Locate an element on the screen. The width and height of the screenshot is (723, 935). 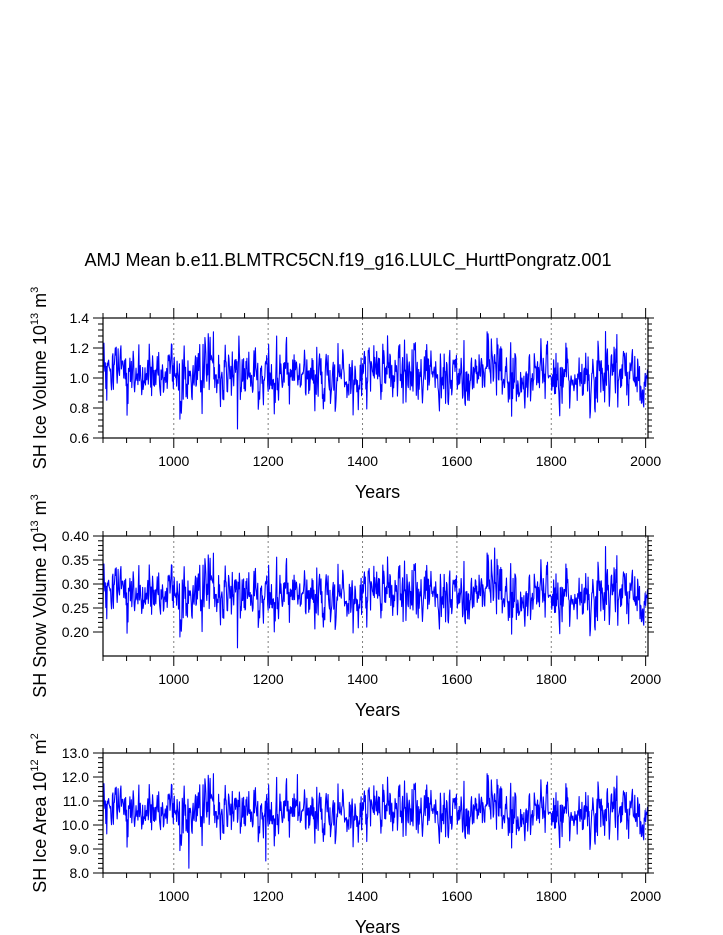
y-axis-label-text: SH Snow Volume 10 is located at coordinates (40, 615).